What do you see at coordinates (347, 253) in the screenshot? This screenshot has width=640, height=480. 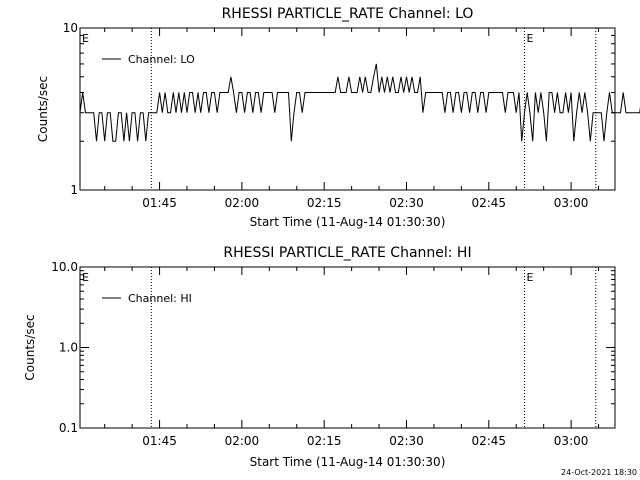 I see `chart-title: RHESSI PARTICLE_RATE Channel: HI` at bounding box center [347, 253].